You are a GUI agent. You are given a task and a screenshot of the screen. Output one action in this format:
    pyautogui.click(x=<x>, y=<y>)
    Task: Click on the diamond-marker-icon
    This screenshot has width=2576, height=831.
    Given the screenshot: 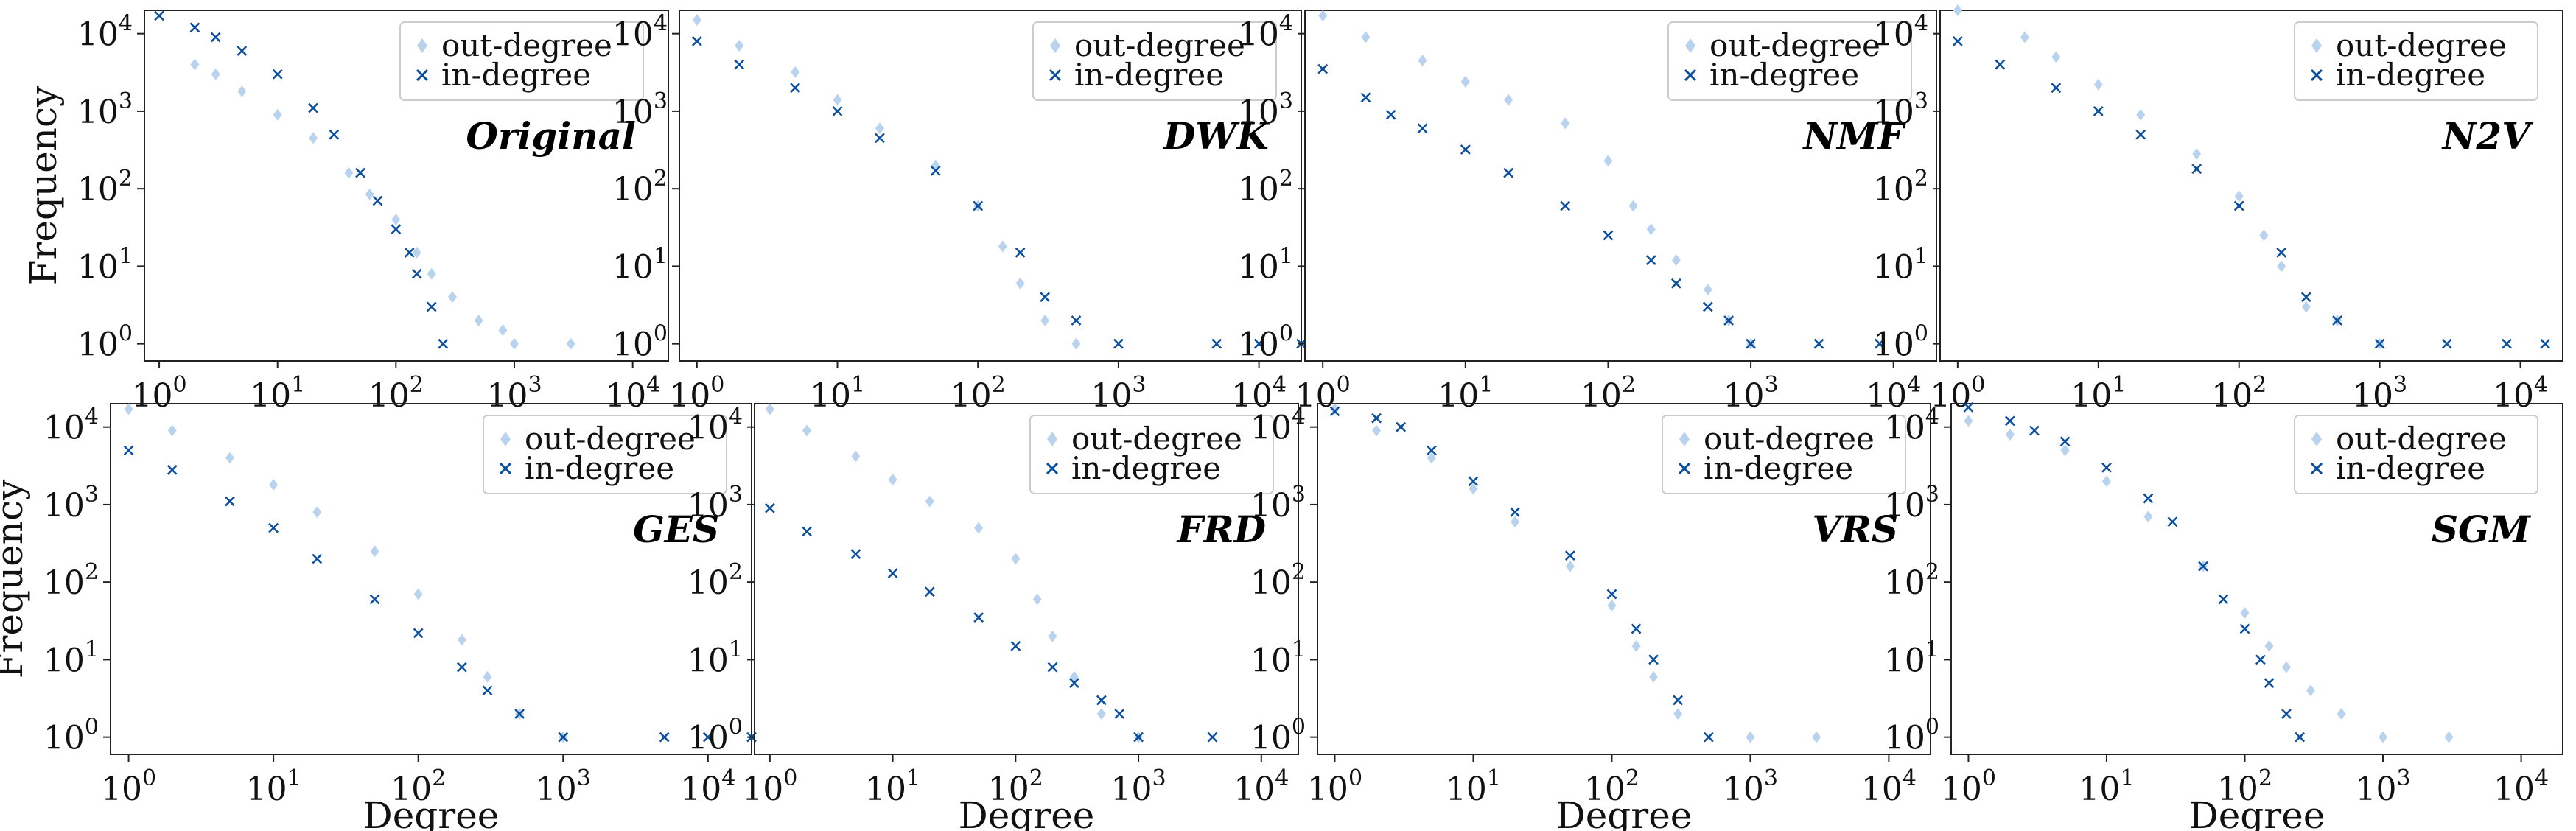 What is the action you would take?
    pyautogui.click(x=422, y=45)
    